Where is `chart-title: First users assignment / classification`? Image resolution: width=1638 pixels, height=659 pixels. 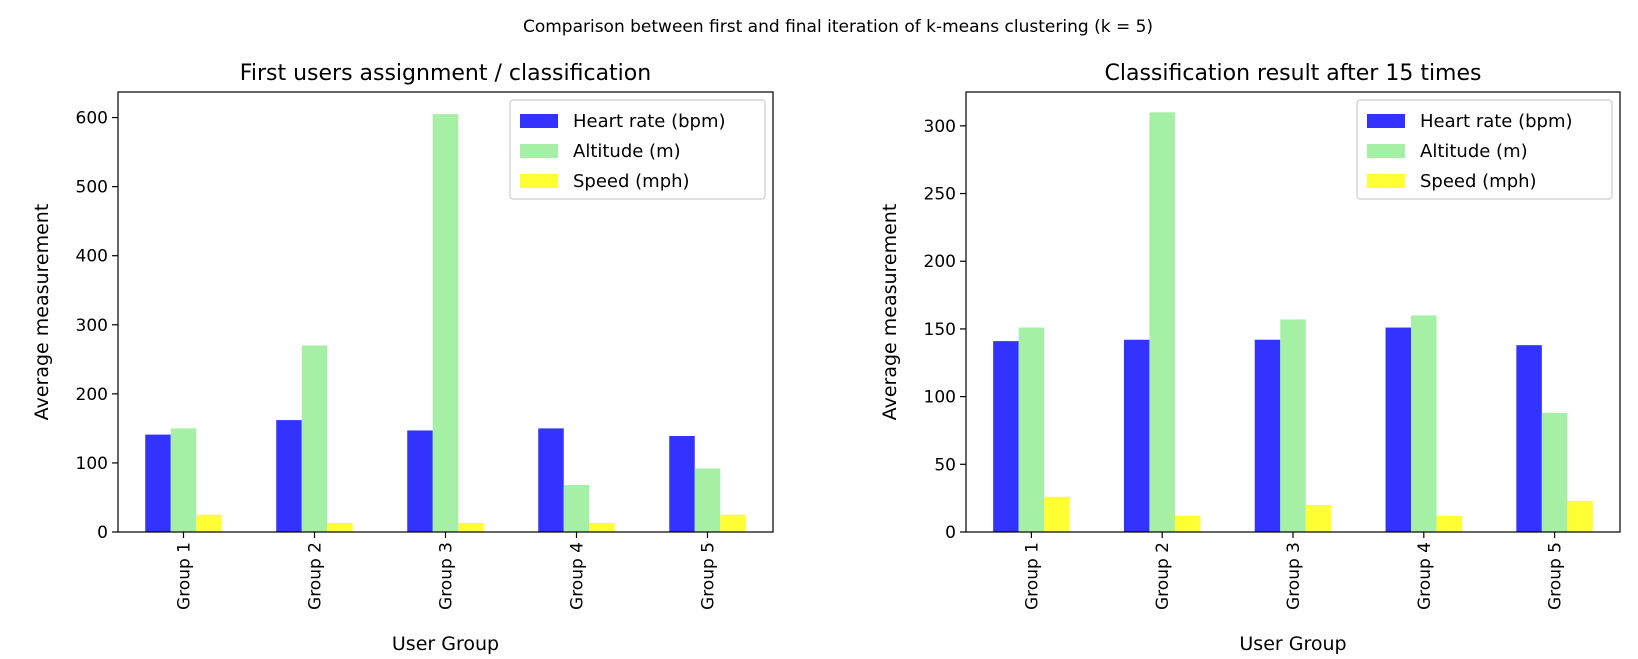
chart-title: First users assignment / classification is located at coordinates (445, 73).